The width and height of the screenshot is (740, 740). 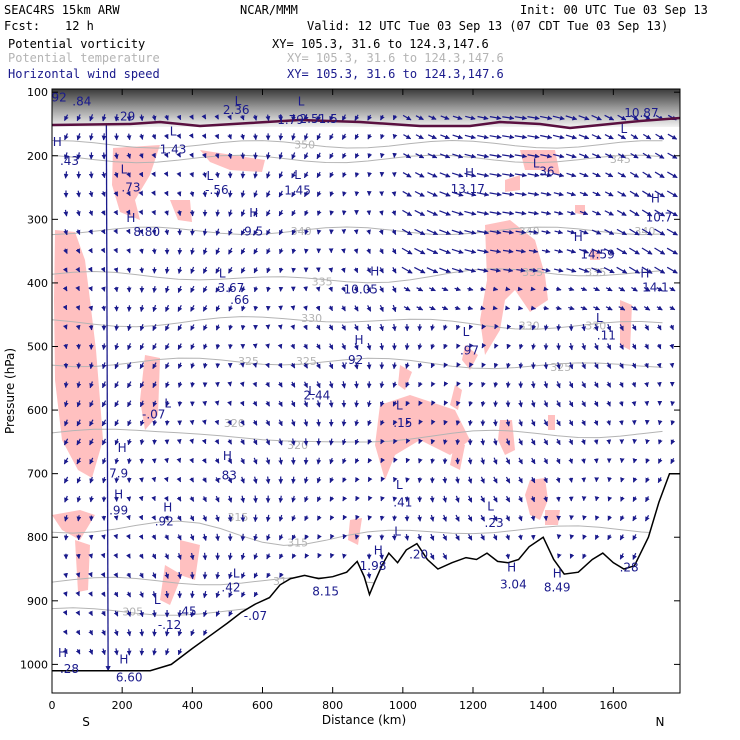 I want to click on extremum-value: -.56, so click(x=216, y=190).